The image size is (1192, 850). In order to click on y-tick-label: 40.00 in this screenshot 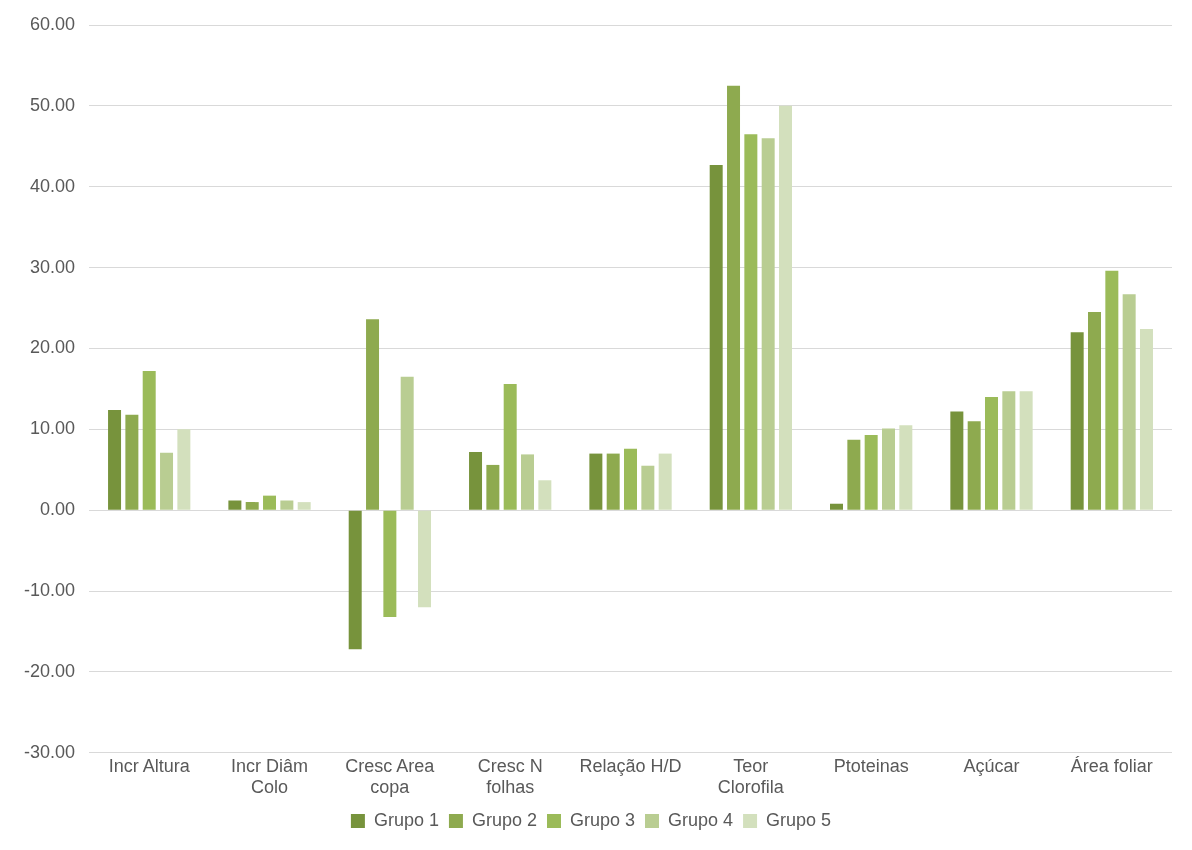, I will do `click(52, 185)`.